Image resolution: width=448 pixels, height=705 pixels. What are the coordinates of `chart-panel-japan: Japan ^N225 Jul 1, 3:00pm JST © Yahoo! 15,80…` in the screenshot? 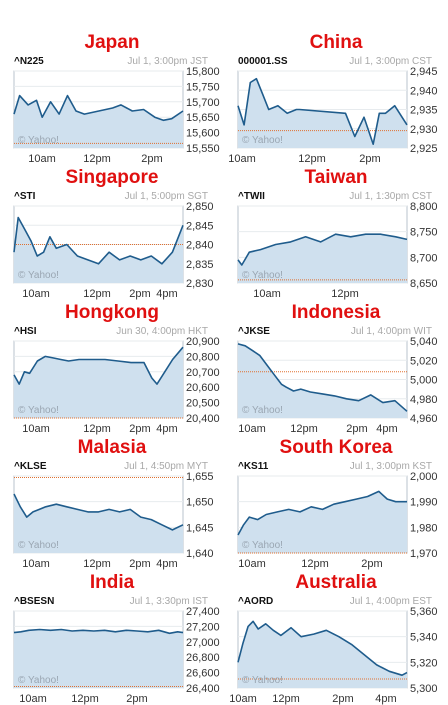 It's located at (112, 97).